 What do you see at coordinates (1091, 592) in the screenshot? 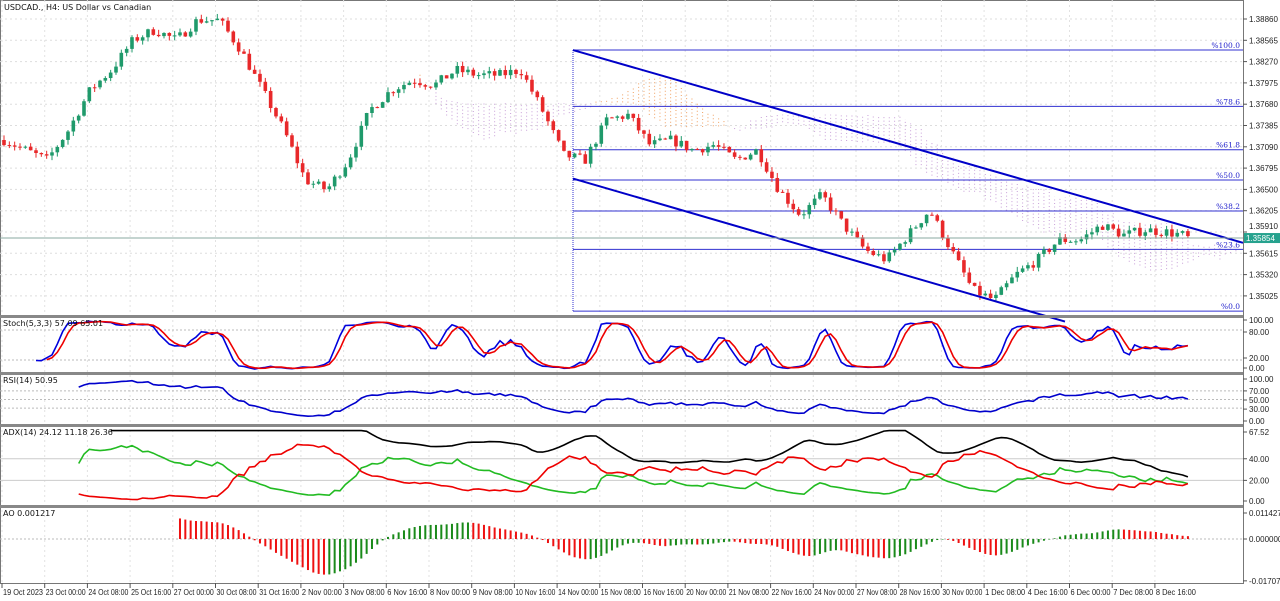
I see `time-axis-label: 6 Dec 00:00` at bounding box center [1091, 592].